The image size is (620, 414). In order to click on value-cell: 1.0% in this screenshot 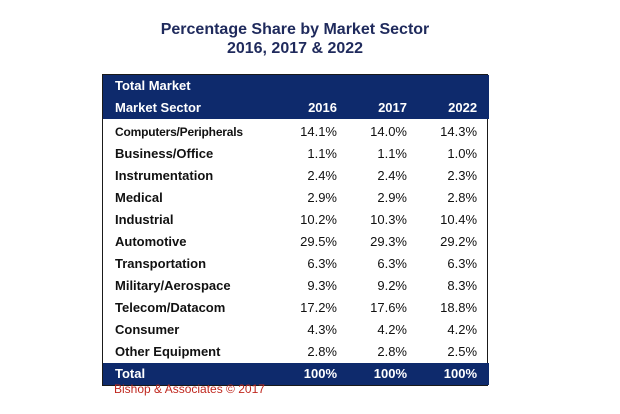, I will do `click(462, 153)`.